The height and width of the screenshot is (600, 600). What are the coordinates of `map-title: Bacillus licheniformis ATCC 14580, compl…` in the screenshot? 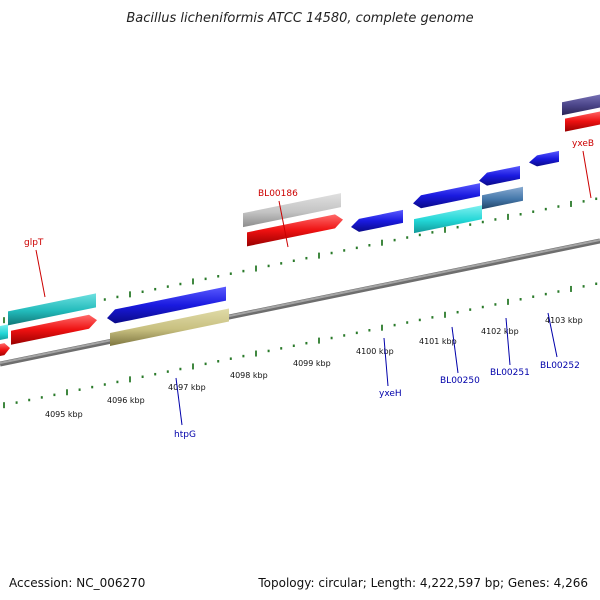 It's located at (299, 18).